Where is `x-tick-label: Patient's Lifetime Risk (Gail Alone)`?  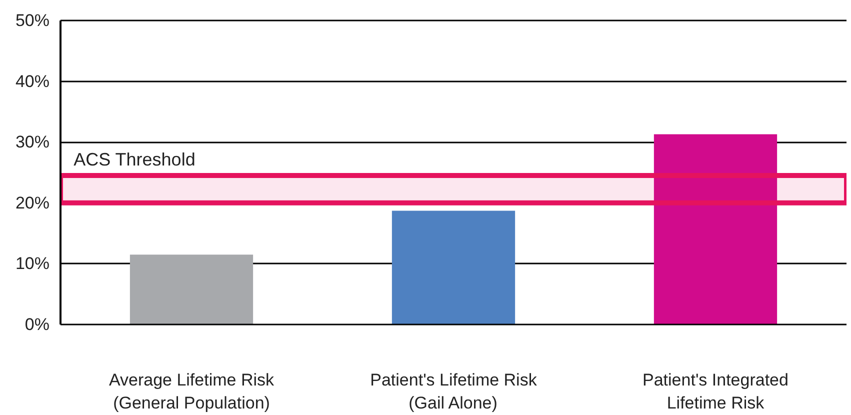
x-tick-label: Patient's Lifetime Risk (Gail Alone) is located at coordinates (454, 391).